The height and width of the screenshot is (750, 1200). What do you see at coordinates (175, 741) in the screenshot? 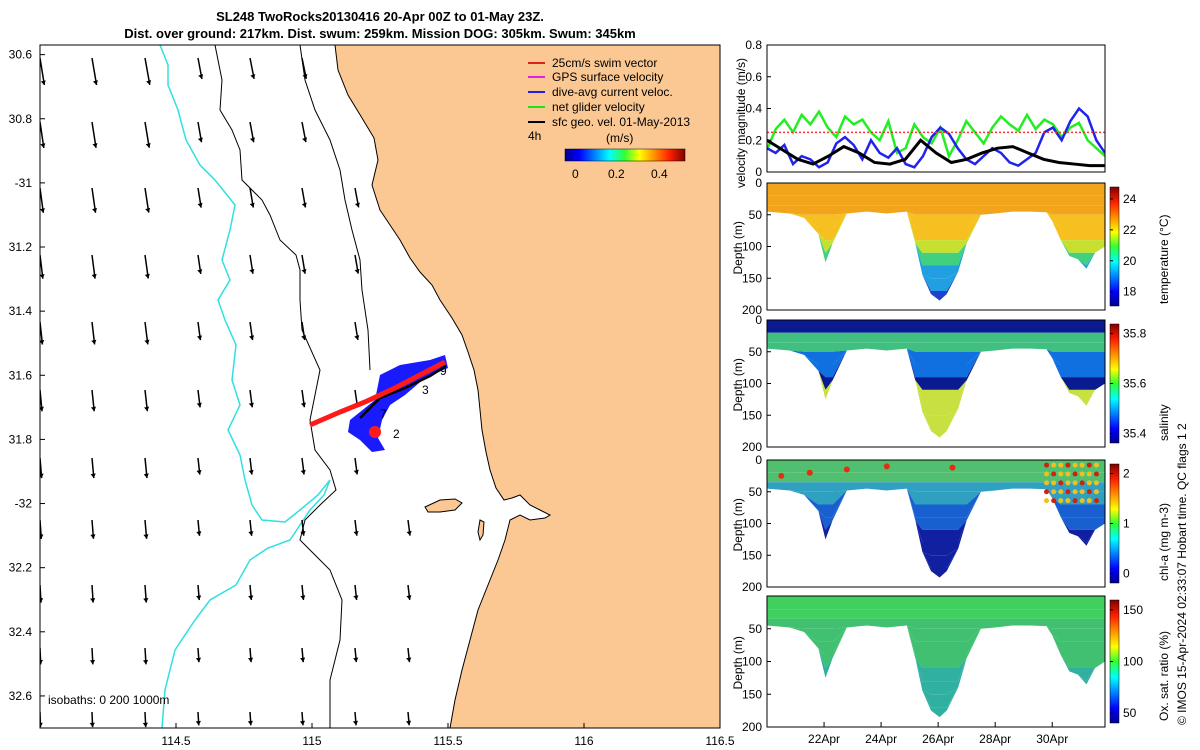
I see `map-xtick-label: 114.5` at bounding box center [175, 741].